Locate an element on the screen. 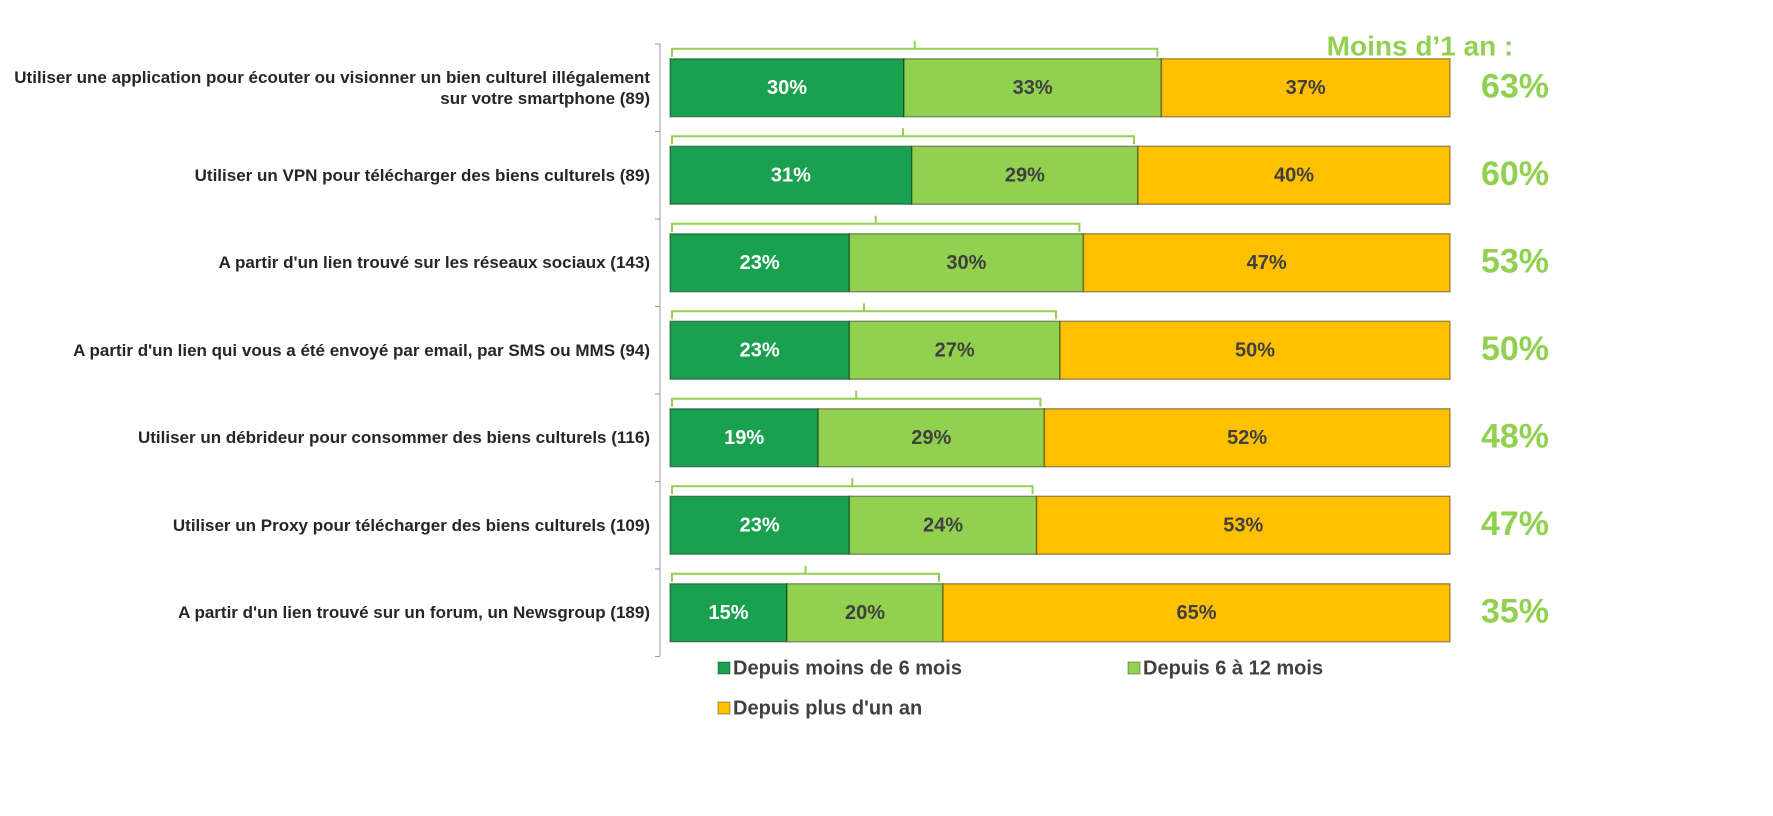  total-label: 53% is located at coordinates (1515, 262).